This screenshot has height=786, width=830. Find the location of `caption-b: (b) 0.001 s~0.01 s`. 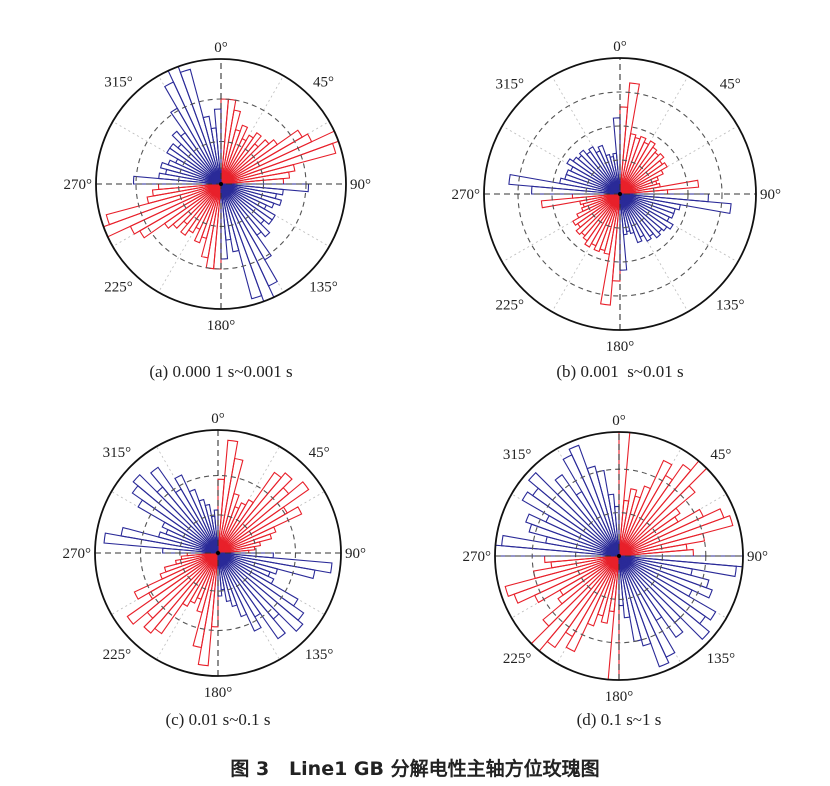

caption-b: (b) 0.001 s~0.01 s is located at coordinates (620, 371).